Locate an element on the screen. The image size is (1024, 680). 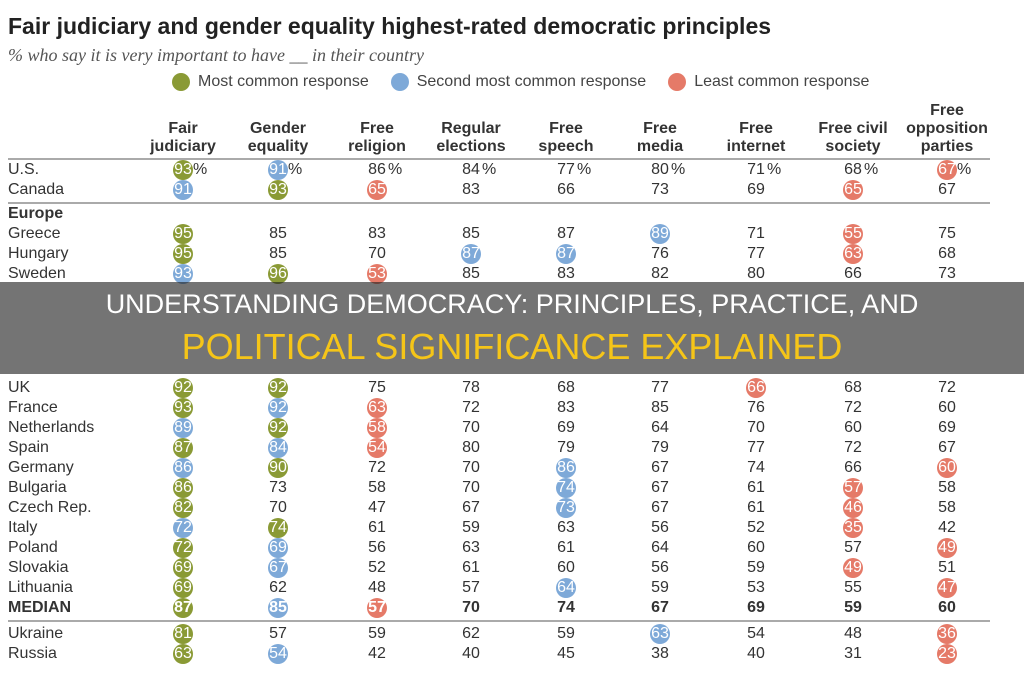
table-cell: 61 is located at coordinates (377, 528).